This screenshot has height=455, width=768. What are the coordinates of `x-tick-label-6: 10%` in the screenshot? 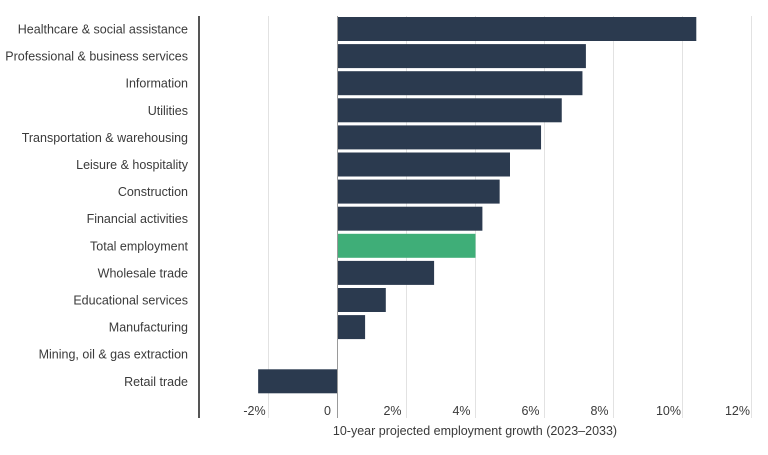 It's located at (668, 411).